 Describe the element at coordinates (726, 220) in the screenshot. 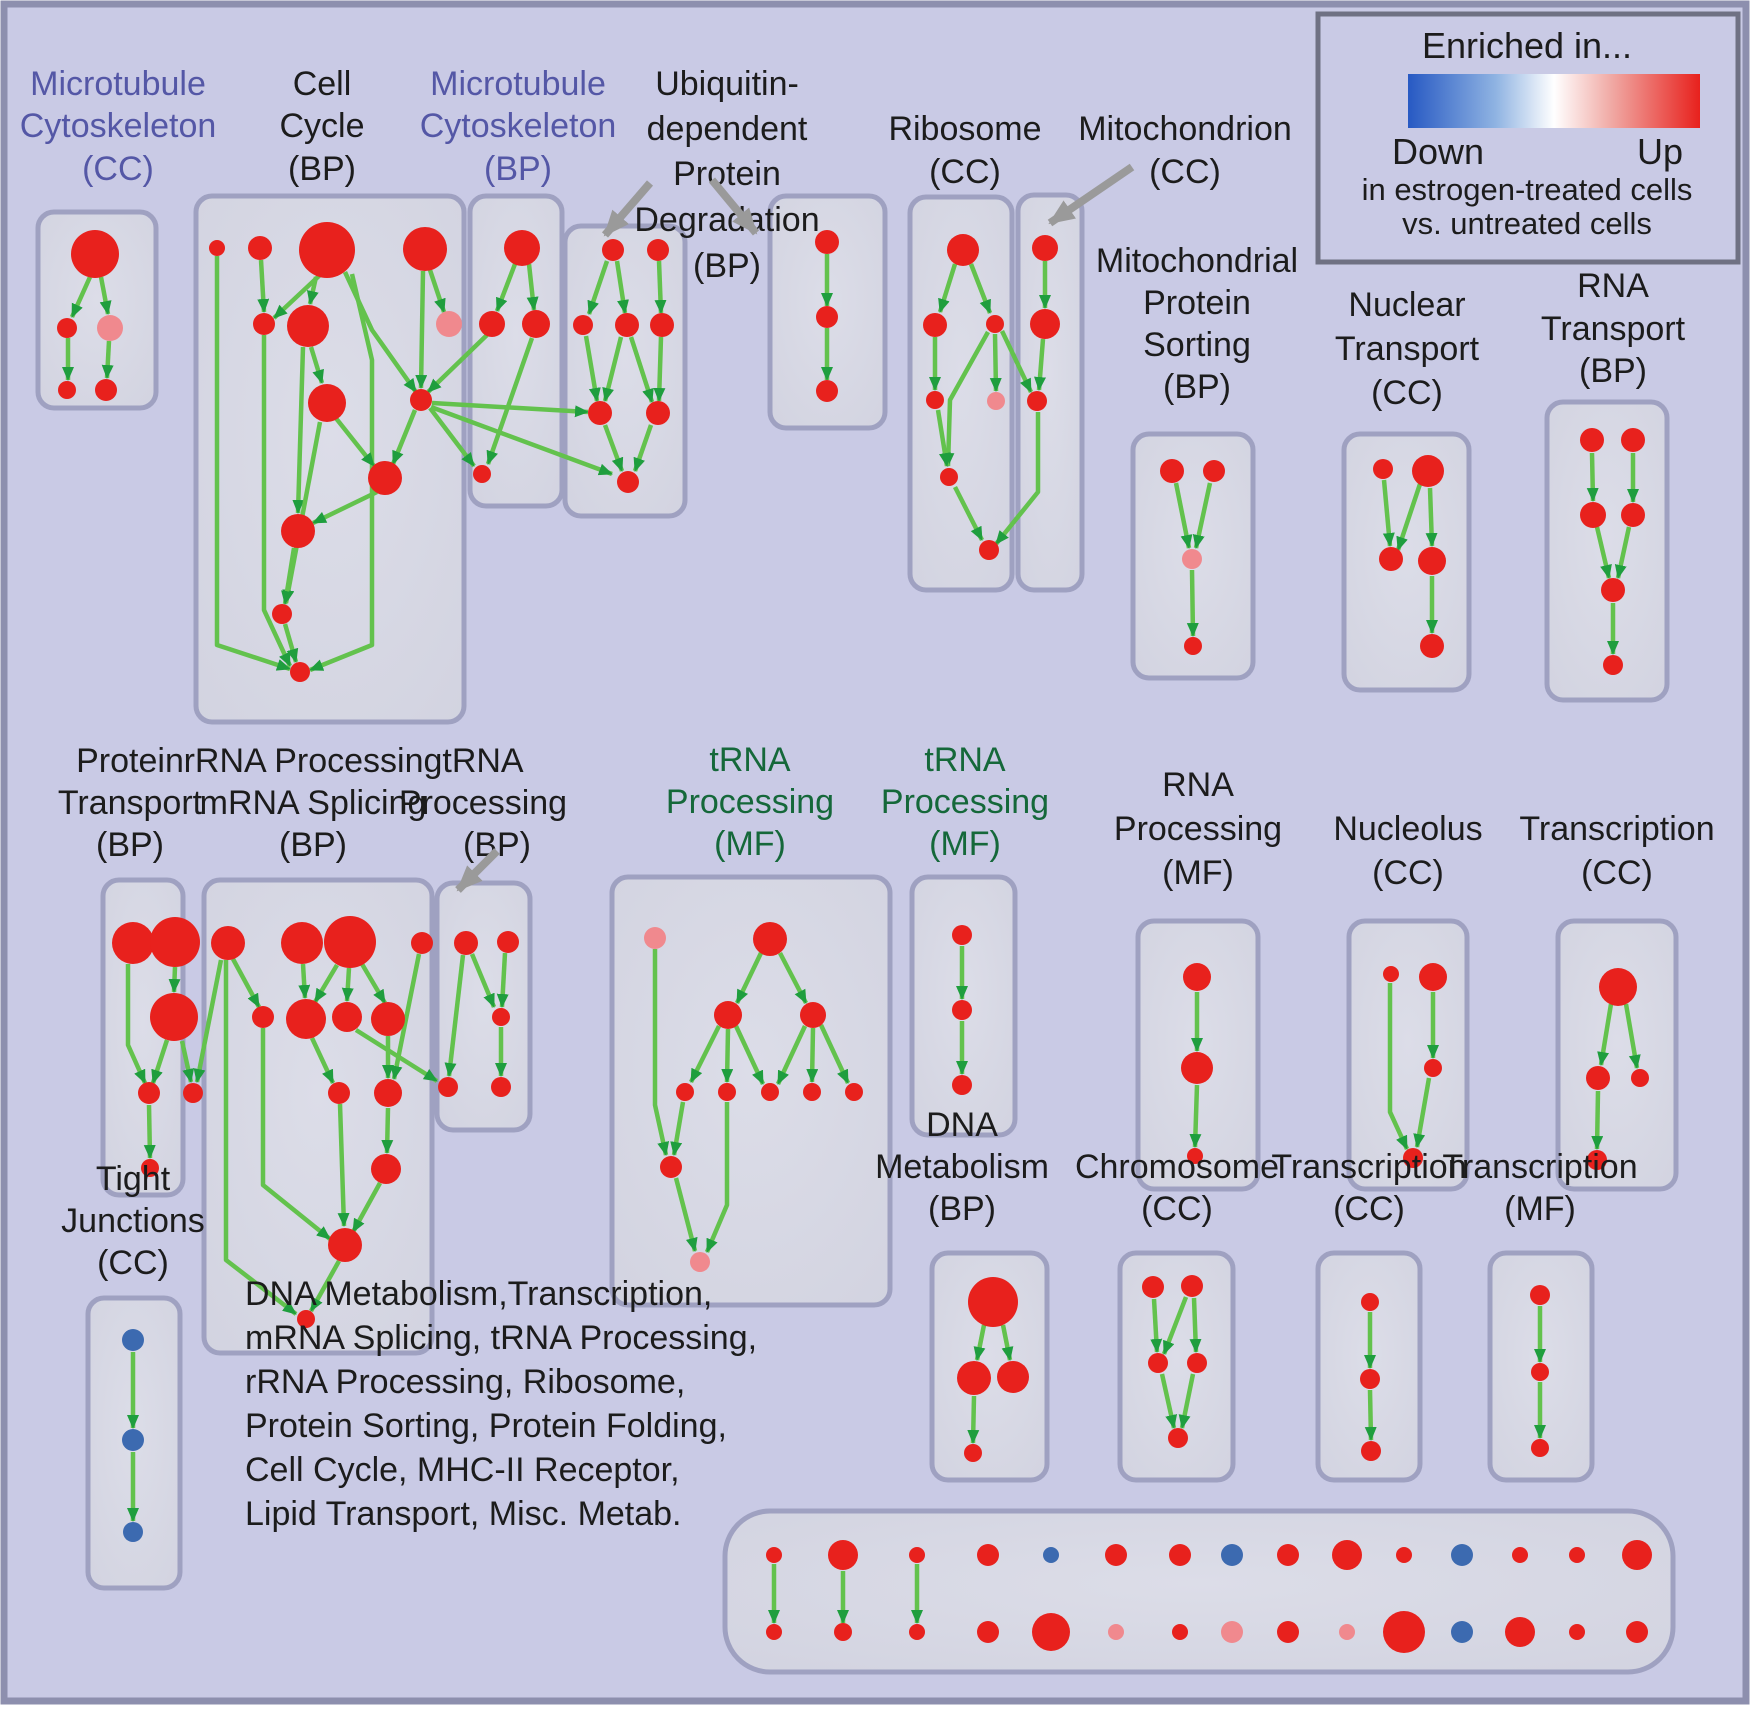

I see `go-term-label: Degradation` at that location.